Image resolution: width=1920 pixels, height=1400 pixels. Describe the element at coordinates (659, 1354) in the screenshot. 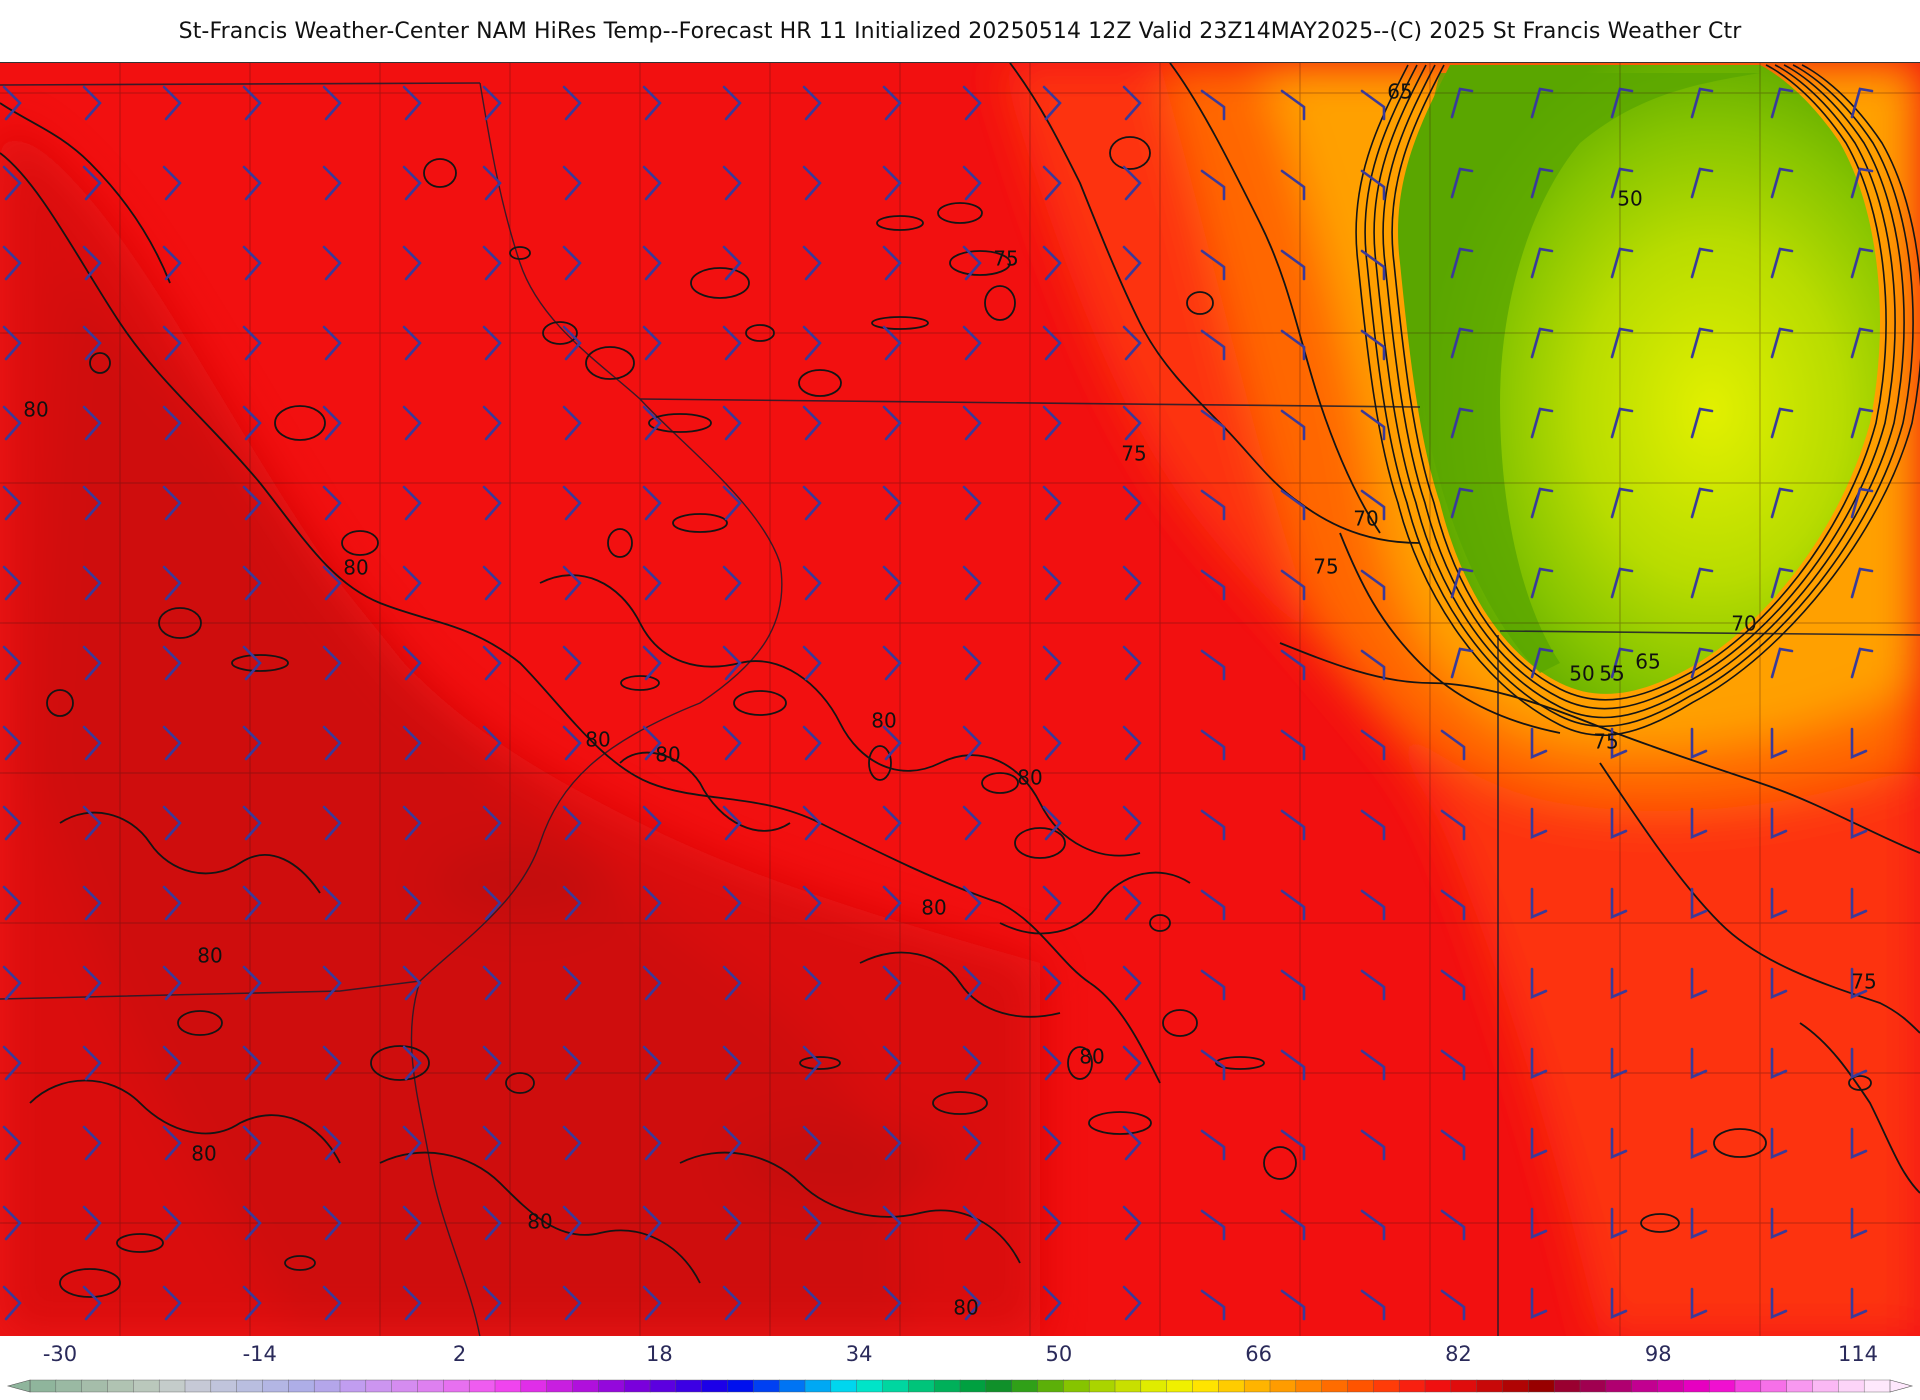

I see `colorbar-tick-label: 18` at that location.